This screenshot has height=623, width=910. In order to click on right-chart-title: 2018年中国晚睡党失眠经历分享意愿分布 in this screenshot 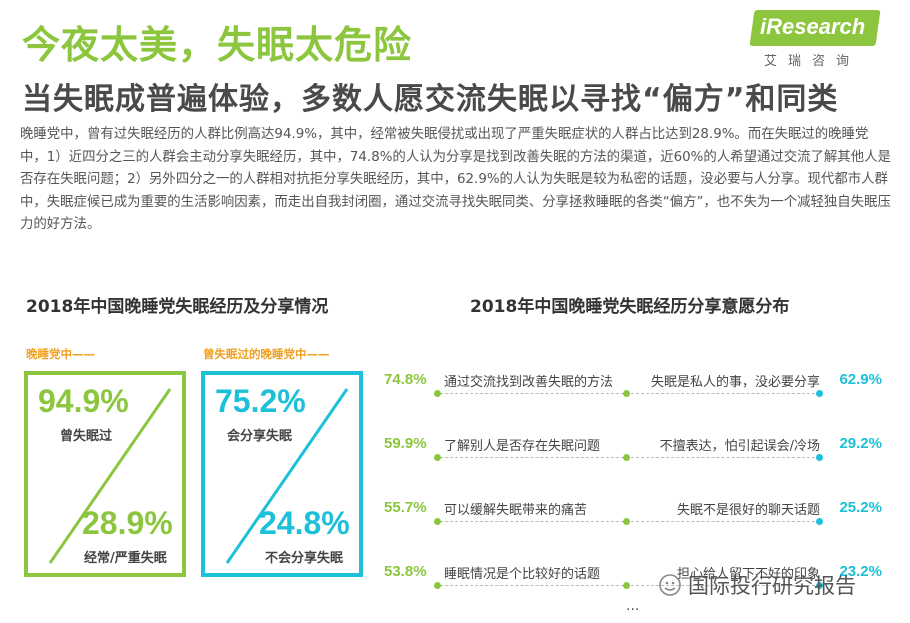, I will do `click(630, 307)`.